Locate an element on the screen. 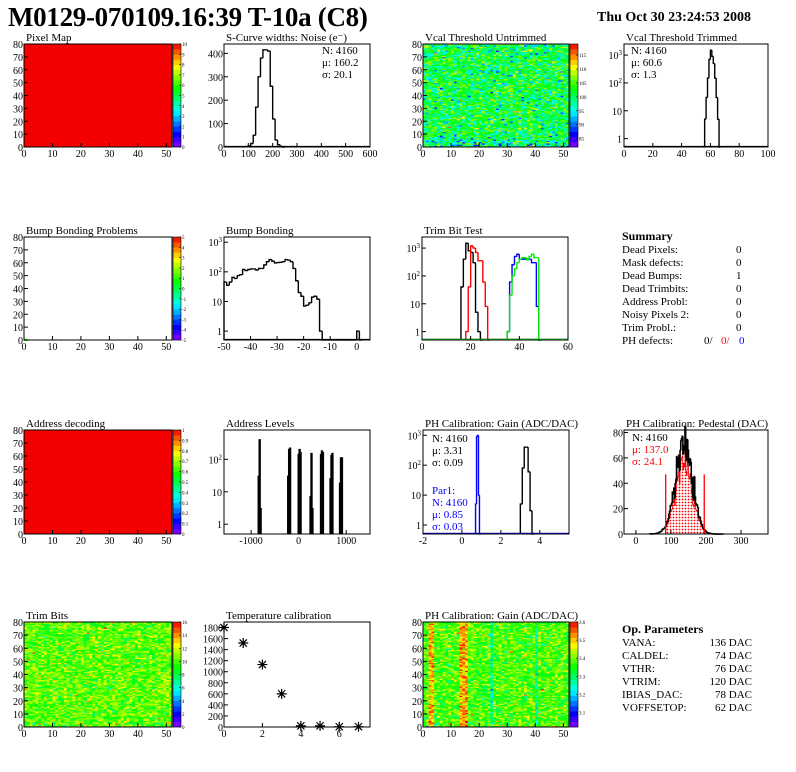 The width and height of the screenshot is (796, 772). x-tick-label: 500 is located at coordinates (345, 154).